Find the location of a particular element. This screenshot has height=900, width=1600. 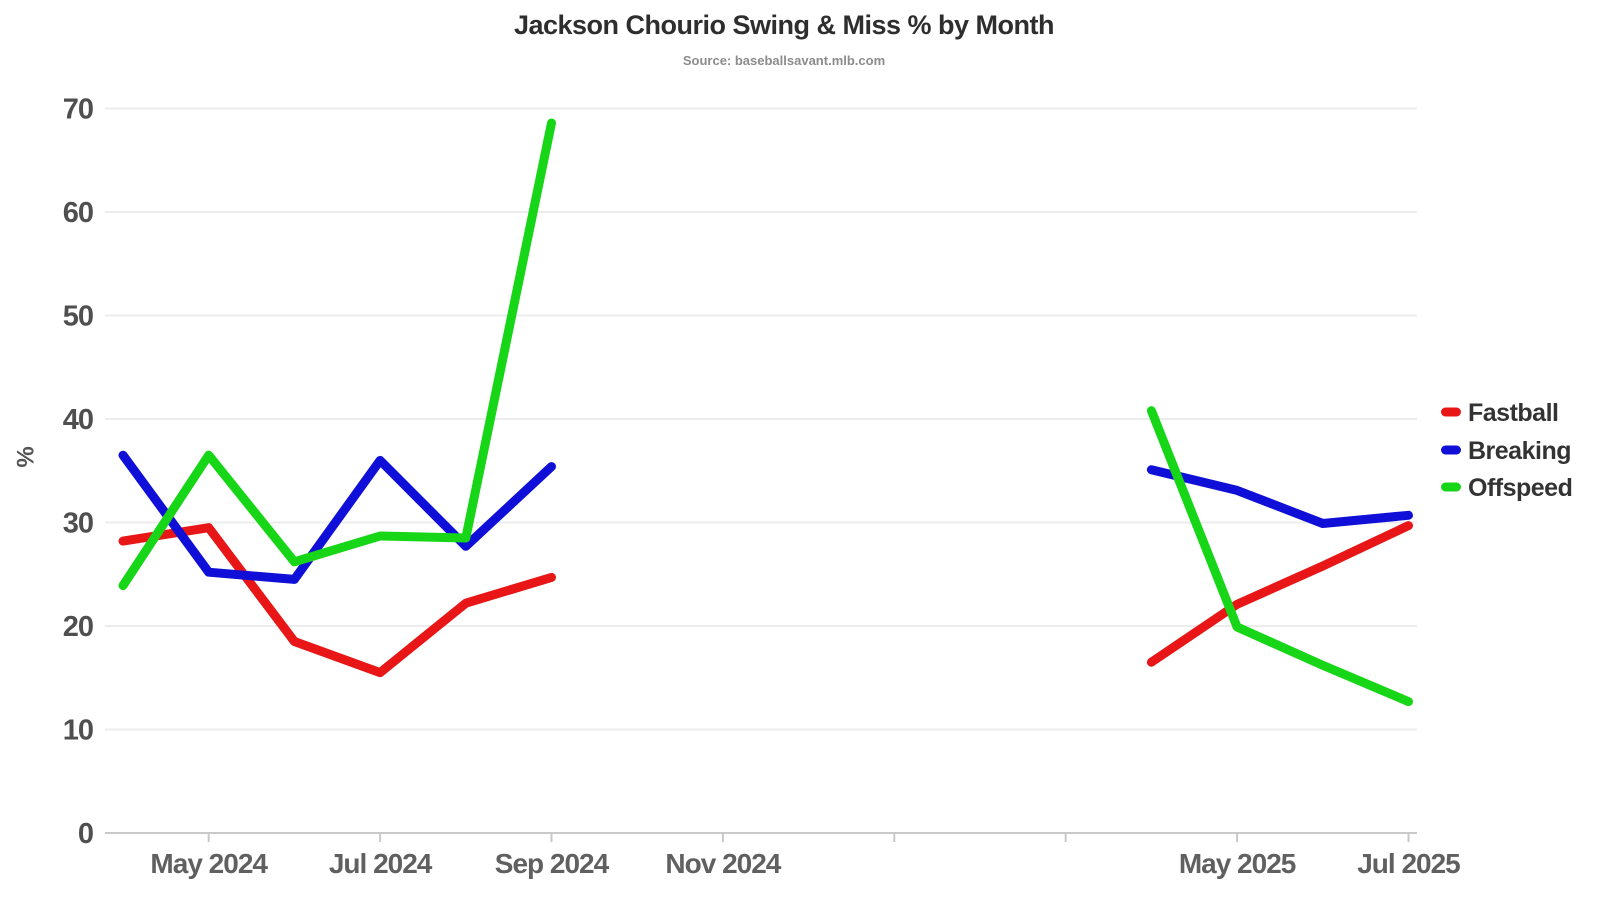

x-tick-label: May 2025 is located at coordinates (1237, 863).